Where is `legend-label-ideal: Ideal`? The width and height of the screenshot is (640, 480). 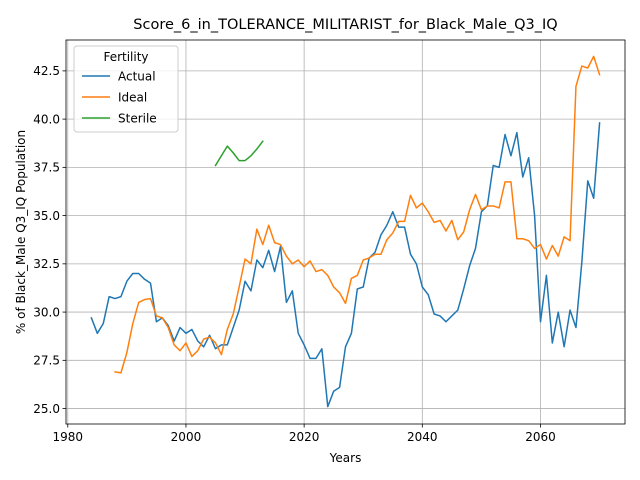 legend-label-ideal: Ideal is located at coordinates (132, 98).